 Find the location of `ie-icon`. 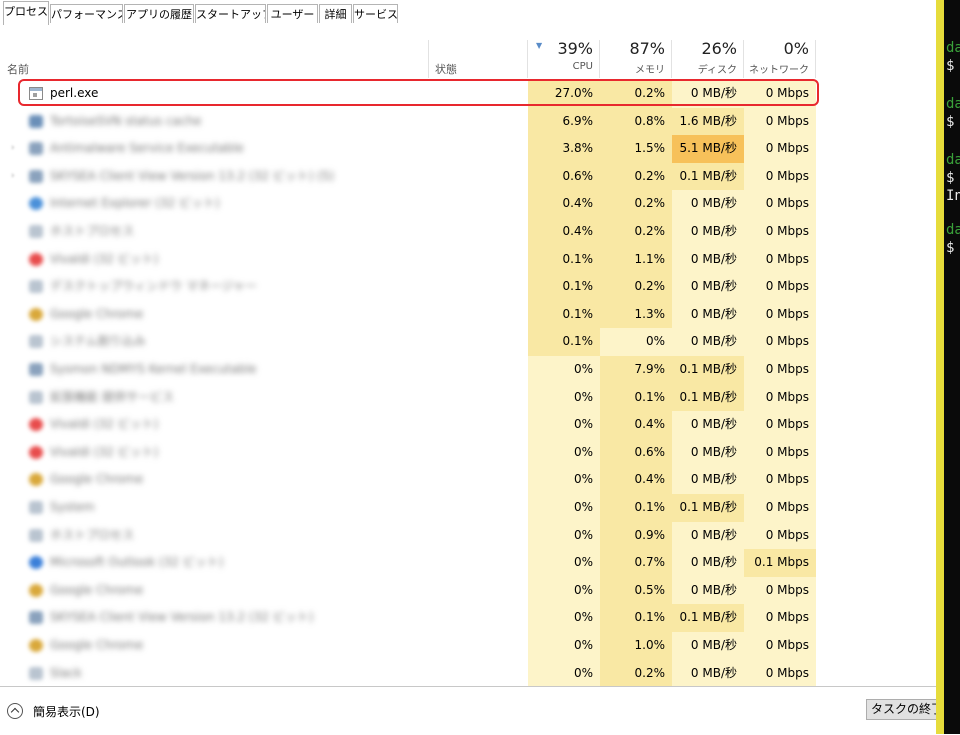

ie-icon is located at coordinates (36, 204).